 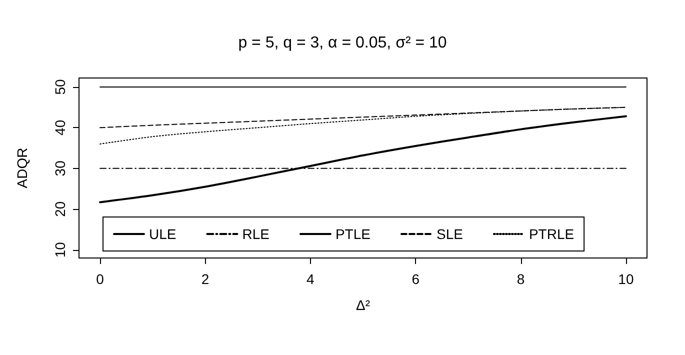 I want to click on legend-label: ULE, so click(x=162, y=234).